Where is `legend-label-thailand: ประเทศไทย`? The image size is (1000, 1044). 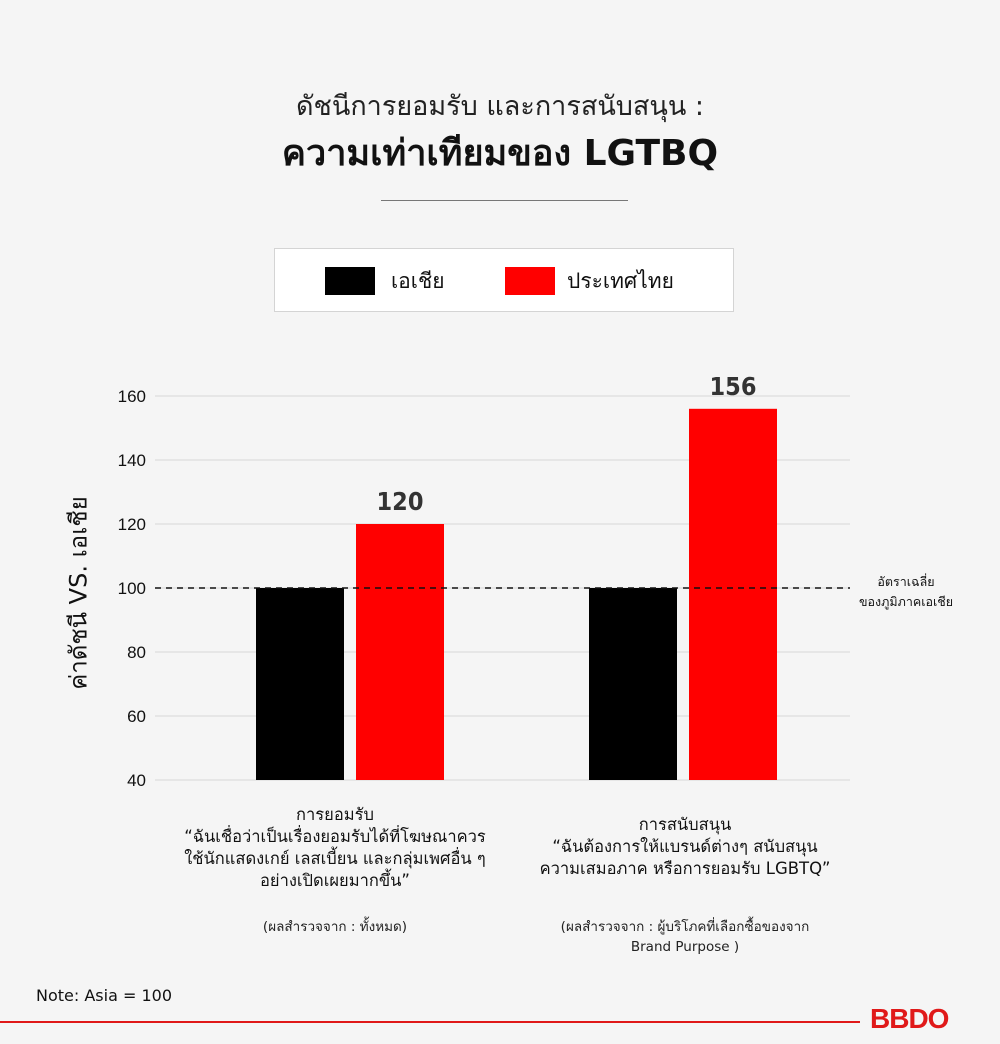 legend-label-thailand: ประเทศไทย is located at coordinates (620, 281).